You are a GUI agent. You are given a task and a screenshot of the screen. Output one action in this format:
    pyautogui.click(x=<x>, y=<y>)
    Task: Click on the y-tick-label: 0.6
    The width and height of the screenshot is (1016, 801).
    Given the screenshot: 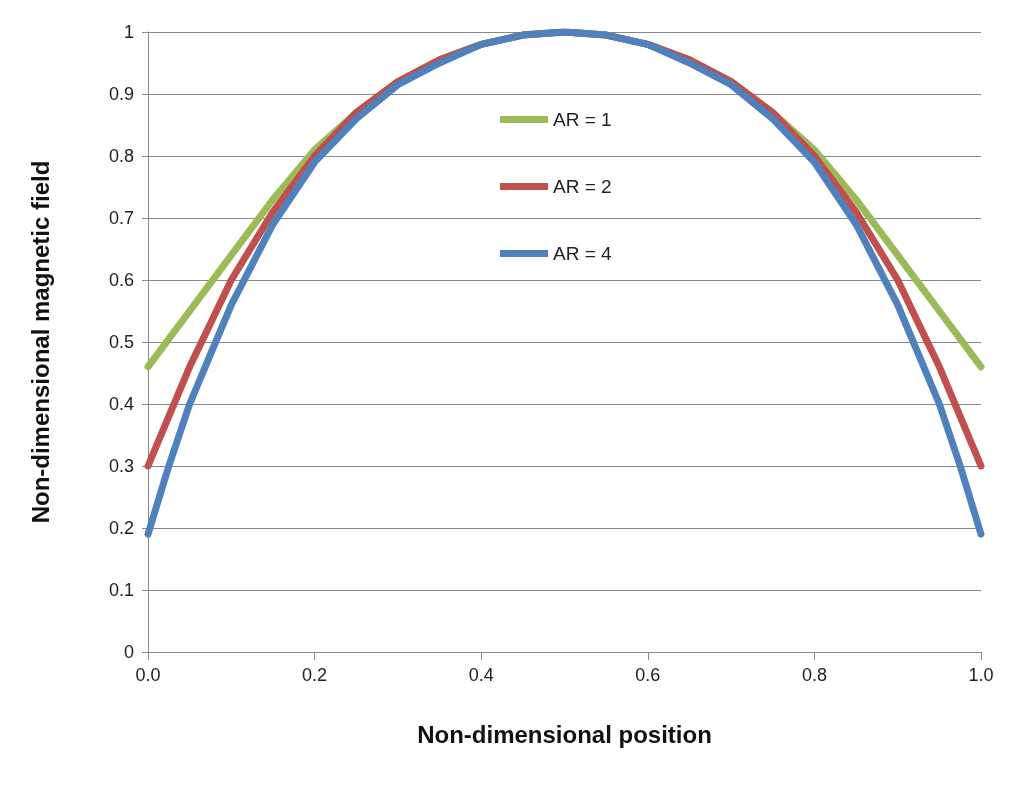 What is the action you would take?
    pyautogui.click(x=121, y=280)
    